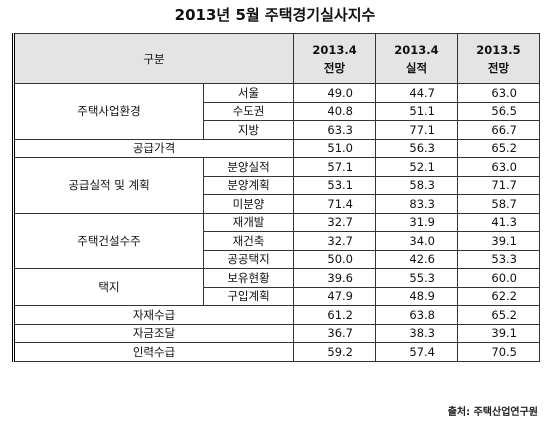  Describe the element at coordinates (334, 167) in the screenshot. I see `value-cell: 57.1` at that location.